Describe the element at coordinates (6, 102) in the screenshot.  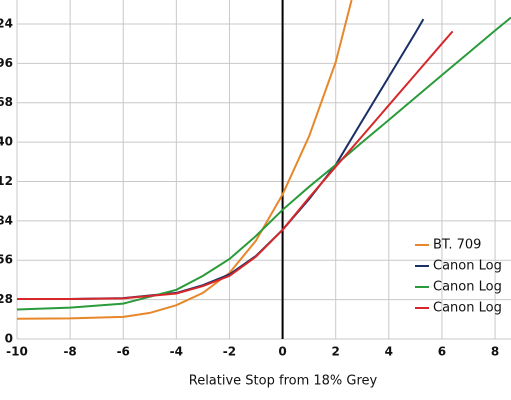
I see `y-tick-label: 768` at that location.